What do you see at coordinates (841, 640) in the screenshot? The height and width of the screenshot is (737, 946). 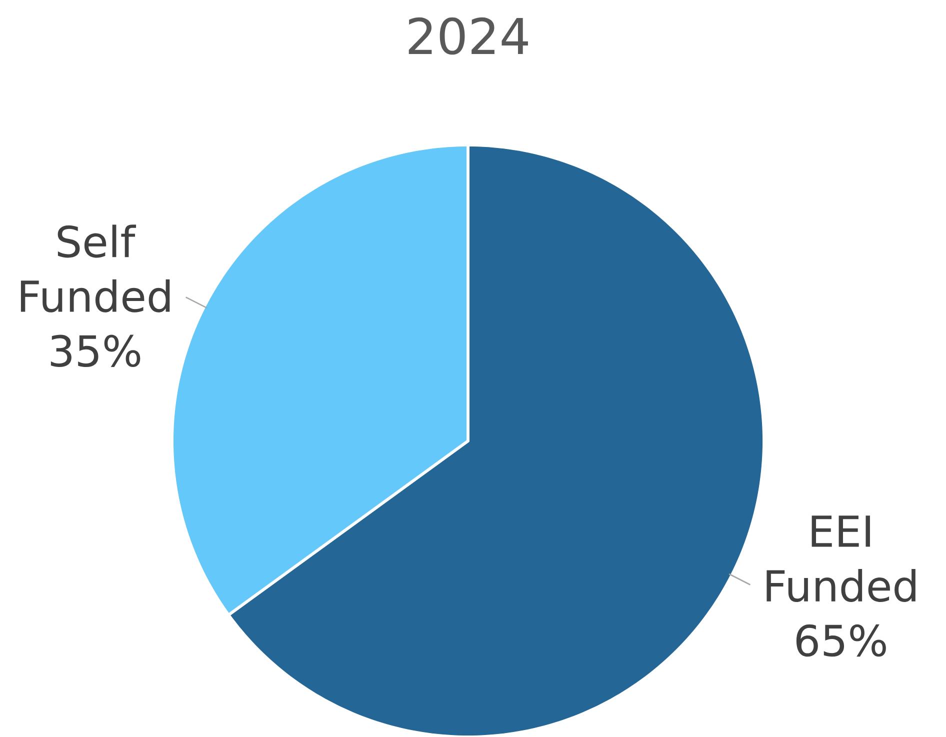 I see `data-label: 65%` at bounding box center [841, 640].